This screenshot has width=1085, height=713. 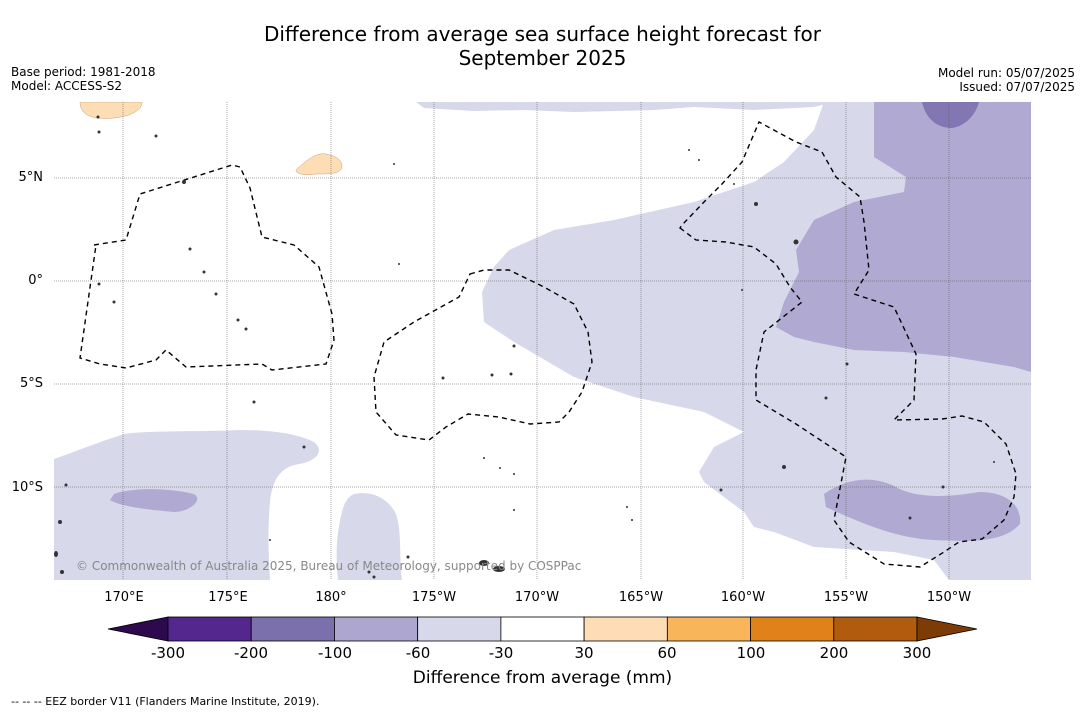 What do you see at coordinates (667, 653) in the screenshot?
I see `colorbar-tick: 60` at bounding box center [667, 653].